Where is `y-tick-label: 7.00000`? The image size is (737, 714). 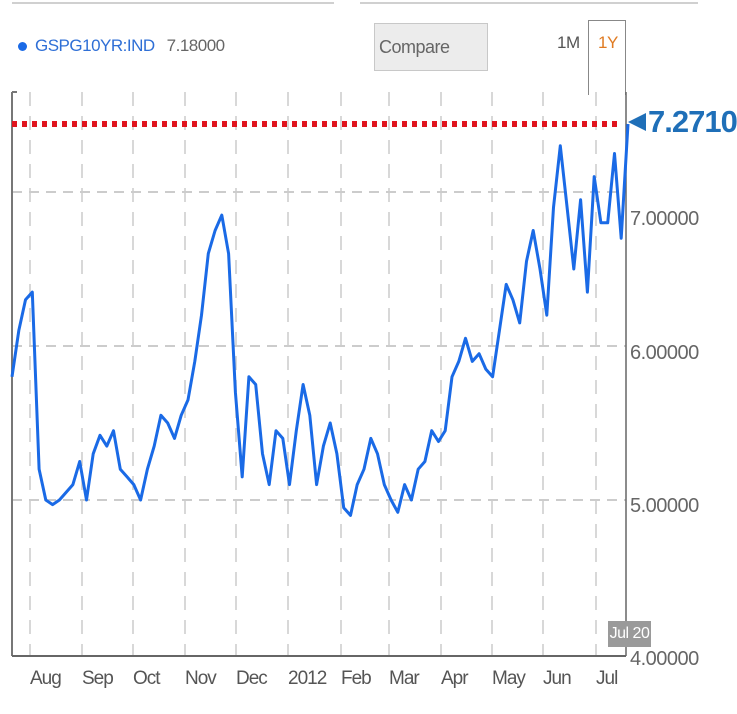
y-tick-label: 7.00000 is located at coordinates (664, 219).